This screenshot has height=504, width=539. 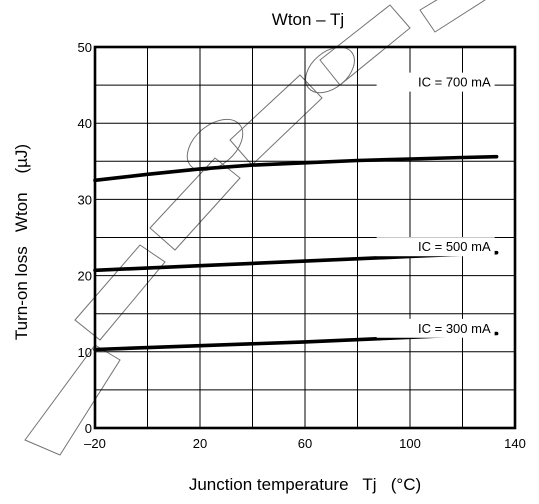 What do you see at coordinates (515, 443) in the screenshot?
I see `x-tick-label: 140` at bounding box center [515, 443].